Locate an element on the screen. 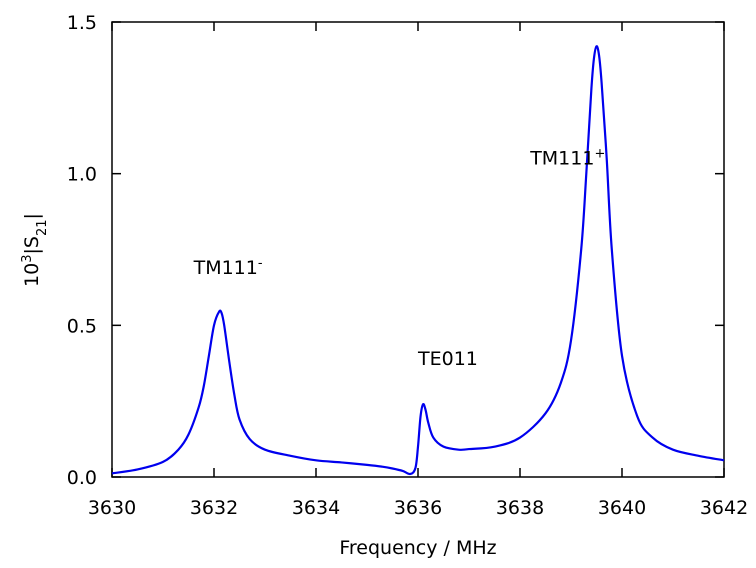 The height and width of the screenshot is (568, 756). x-tick-label: 3638 is located at coordinates (520, 508).